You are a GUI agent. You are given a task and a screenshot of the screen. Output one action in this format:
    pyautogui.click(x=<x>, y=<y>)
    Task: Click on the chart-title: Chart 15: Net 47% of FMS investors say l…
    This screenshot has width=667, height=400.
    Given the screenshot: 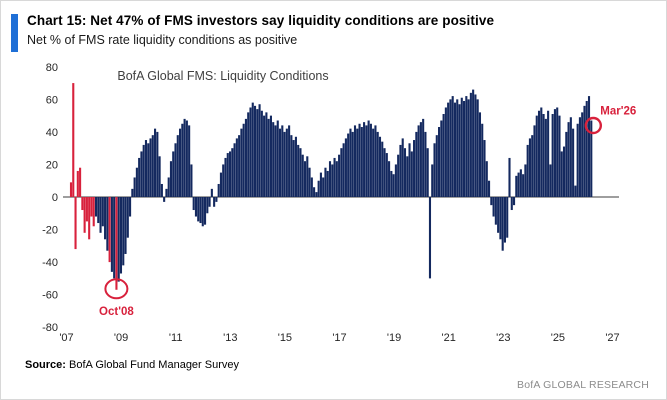 What is the action you would take?
    pyautogui.click(x=261, y=20)
    